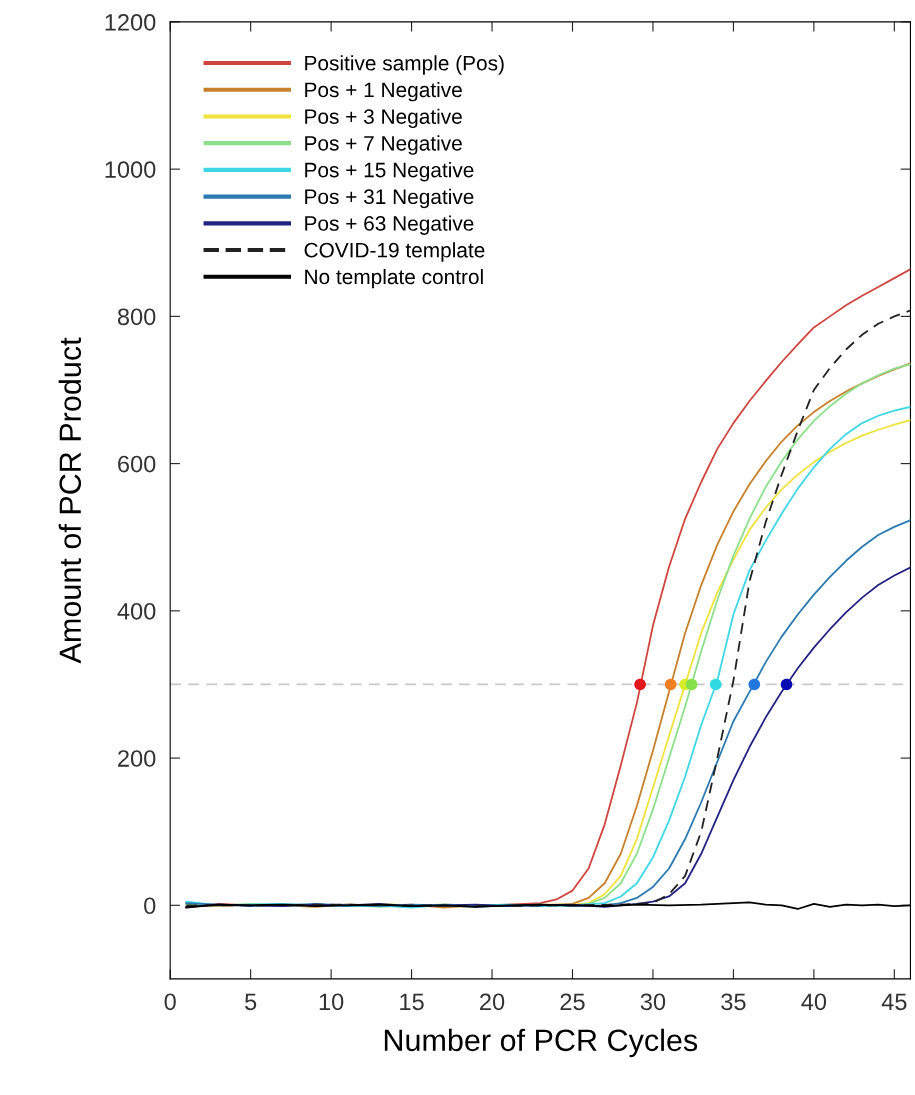 This screenshot has height=1095, width=915. Describe the element at coordinates (541, 1043) in the screenshot. I see `x-axis-title: Number of PCR Cycles` at that location.